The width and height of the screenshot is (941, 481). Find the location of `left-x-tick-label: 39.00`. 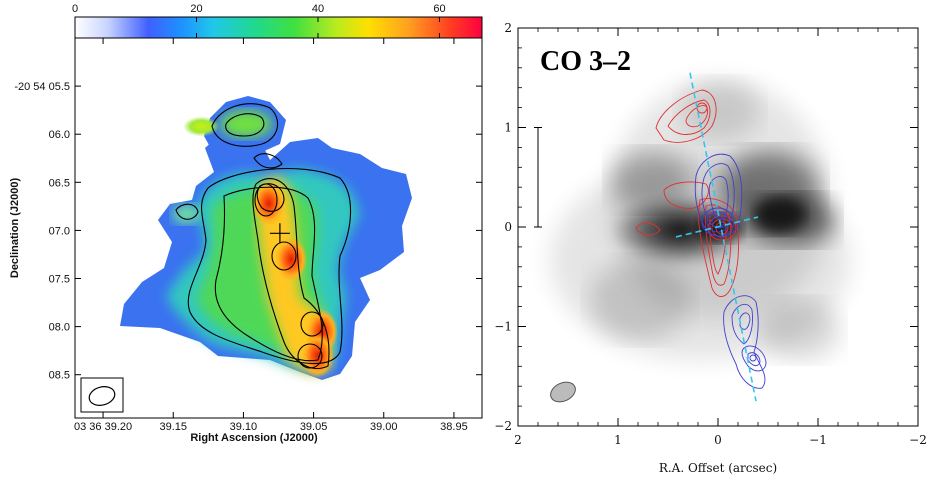

left-x-tick-label: 39.00 is located at coordinates (384, 427).